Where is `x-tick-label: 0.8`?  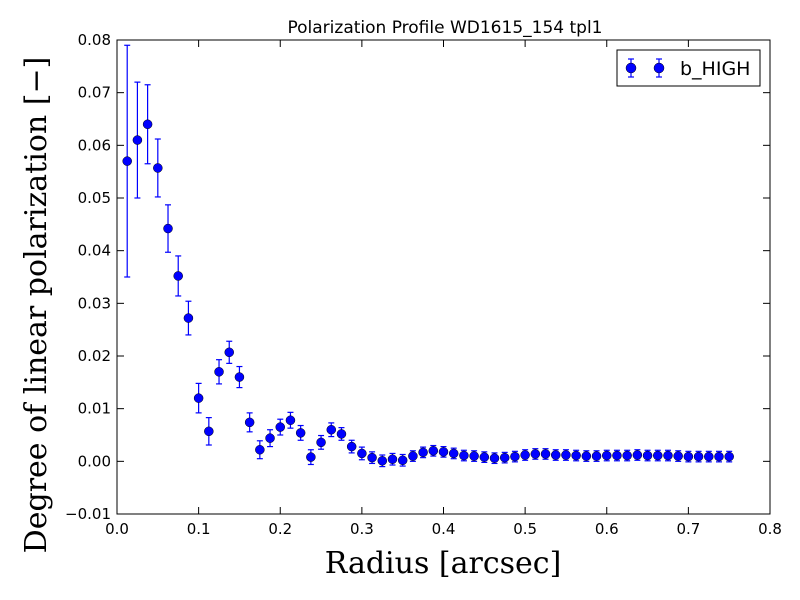 x-tick-label: 0.8 is located at coordinates (770, 529).